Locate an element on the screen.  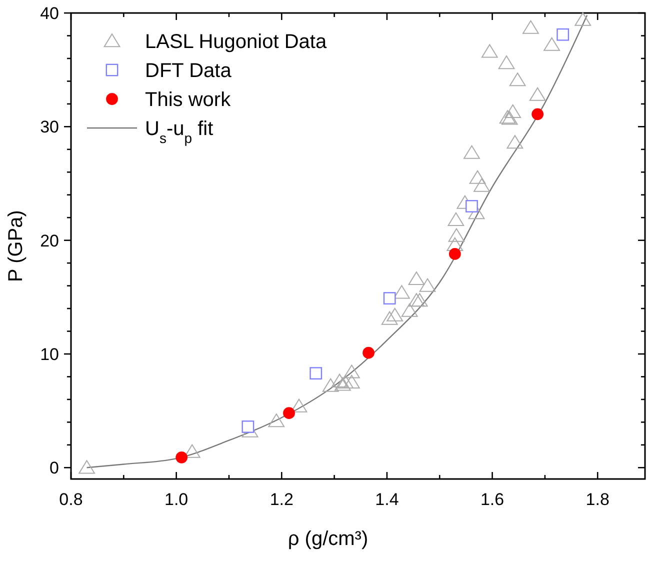
y-tick-label: 0 is located at coordinates (54, 468).